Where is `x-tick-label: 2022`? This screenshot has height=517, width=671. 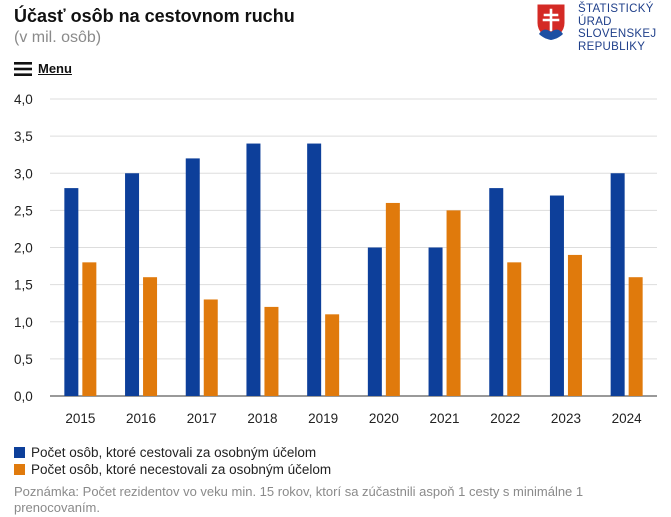
x-tick-label: 2022 is located at coordinates (505, 418).